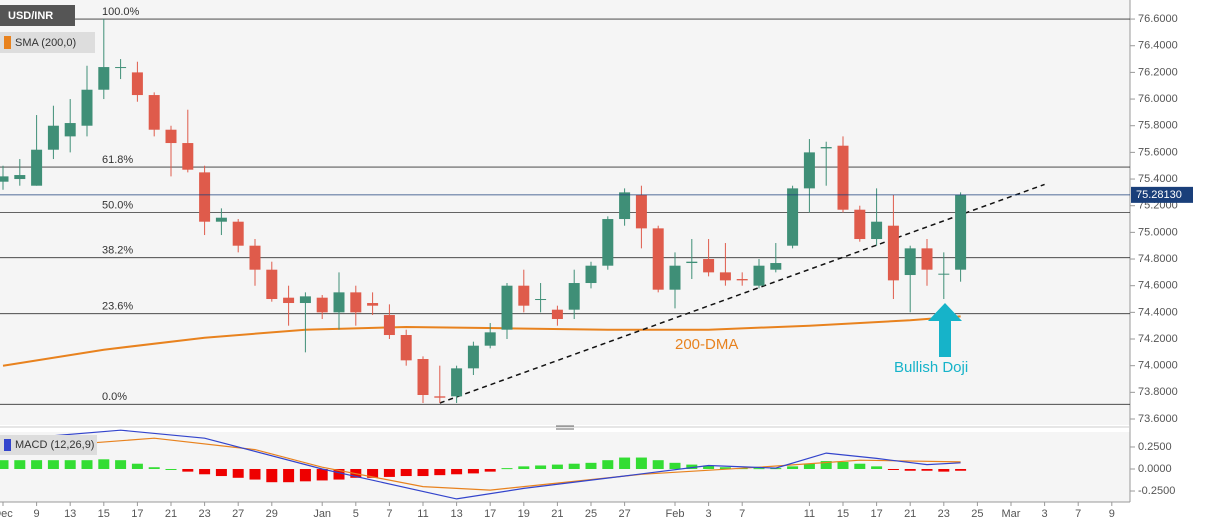 This screenshot has height=526, width=1207. What do you see at coordinates (54, 445) in the screenshot?
I see `macd-label: MACD (12,26,9)` at bounding box center [54, 445].